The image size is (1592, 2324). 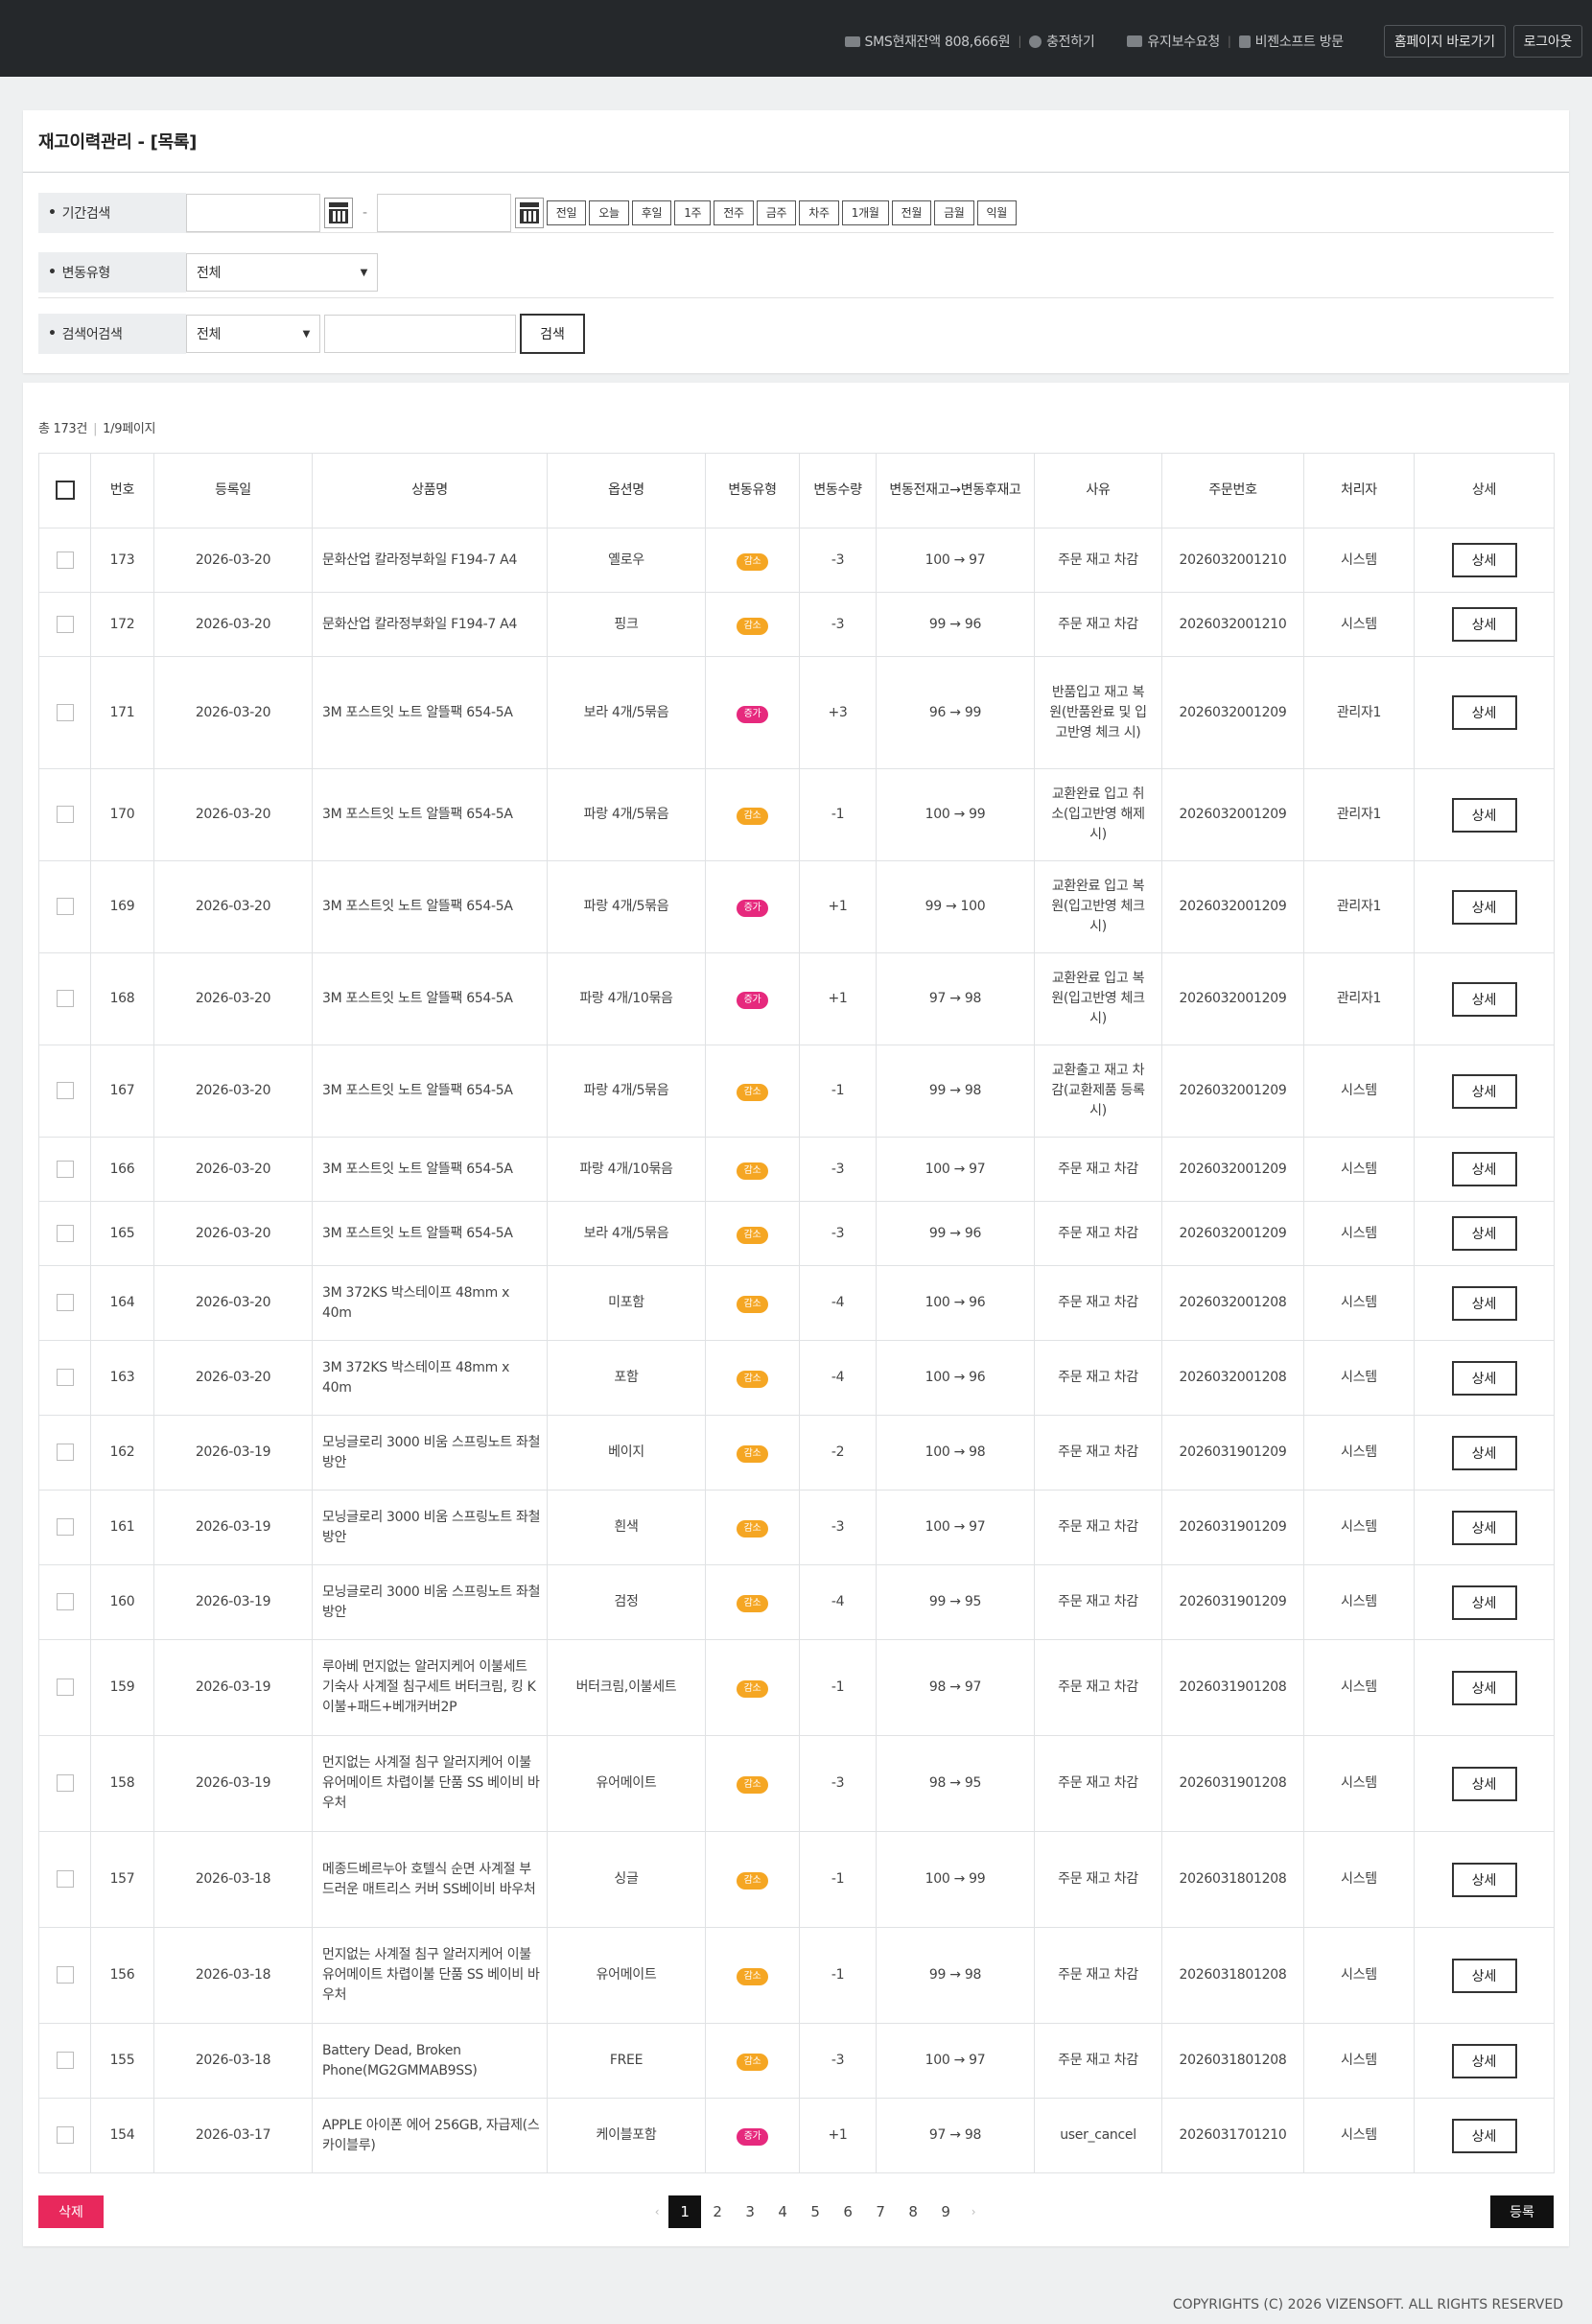 What do you see at coordinates (253, 212) in the screenshot?
I see `start-date-input` at bounding box center [253, 212].